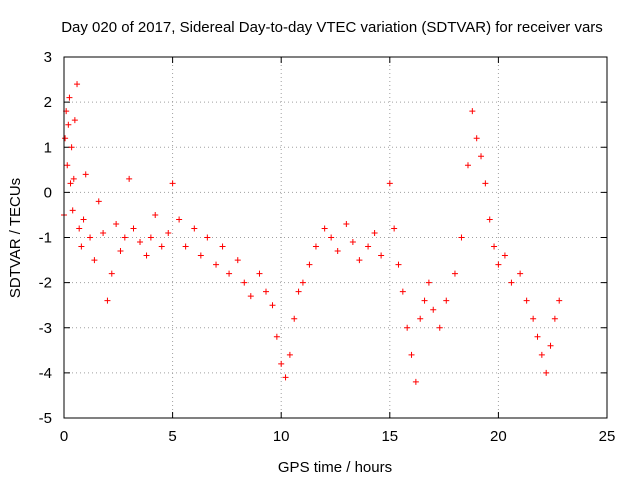 This screenshot has width=640, height=480. What do you see at coordinates (335, 467) in the screenshot?
I see `x-axis-label: GPS time / hours` at bounding box center [335, 467].